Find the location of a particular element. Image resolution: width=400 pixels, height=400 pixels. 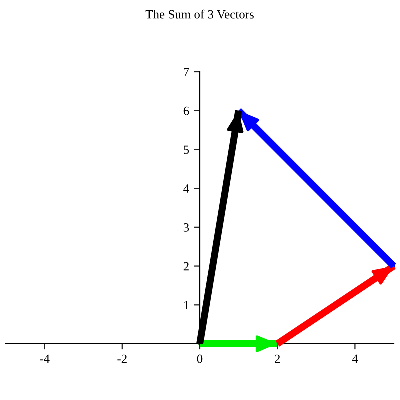

y-tick-label: 4 is located at coordinates (187, 188).